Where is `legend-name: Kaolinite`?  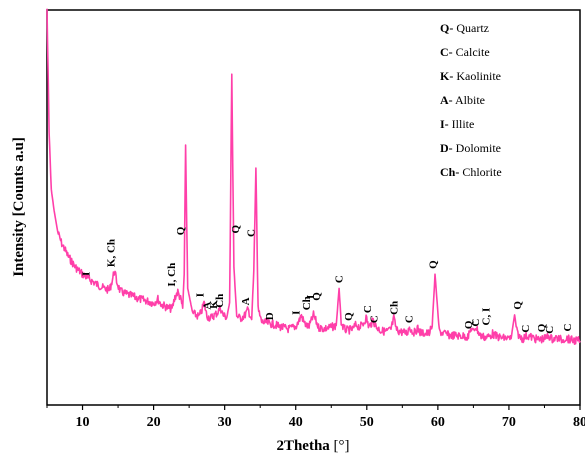
legend-name: Kaolinite is located at coordinates (477, 76).